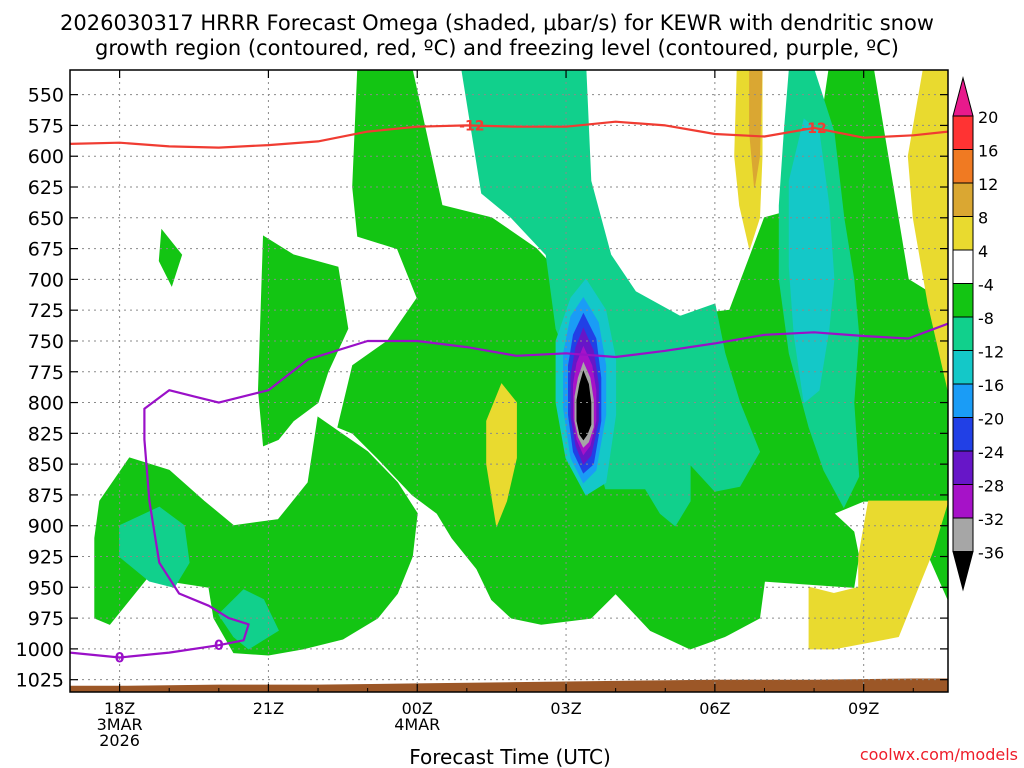 Image resolution: width=1024 pixels, height=768 pixels. What do you see at coordinates (46, 250) in the screenshot?
I see `y-tick-label: 675` at bounding box center [46, 250].